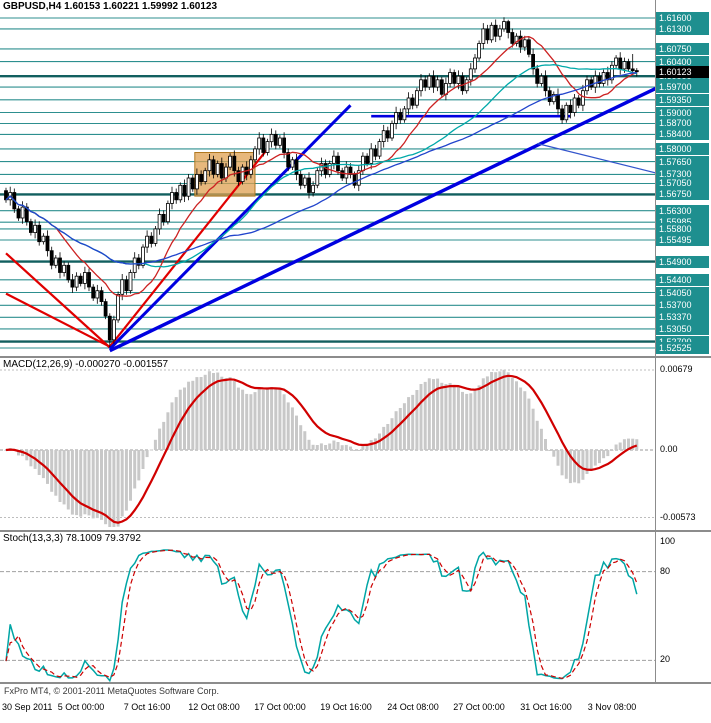 The image size is (711, 723). Describe the element at coordinates (413, 707) in the screenshot. I see `time-axis-label: 24 Oct 08:00` at that location.